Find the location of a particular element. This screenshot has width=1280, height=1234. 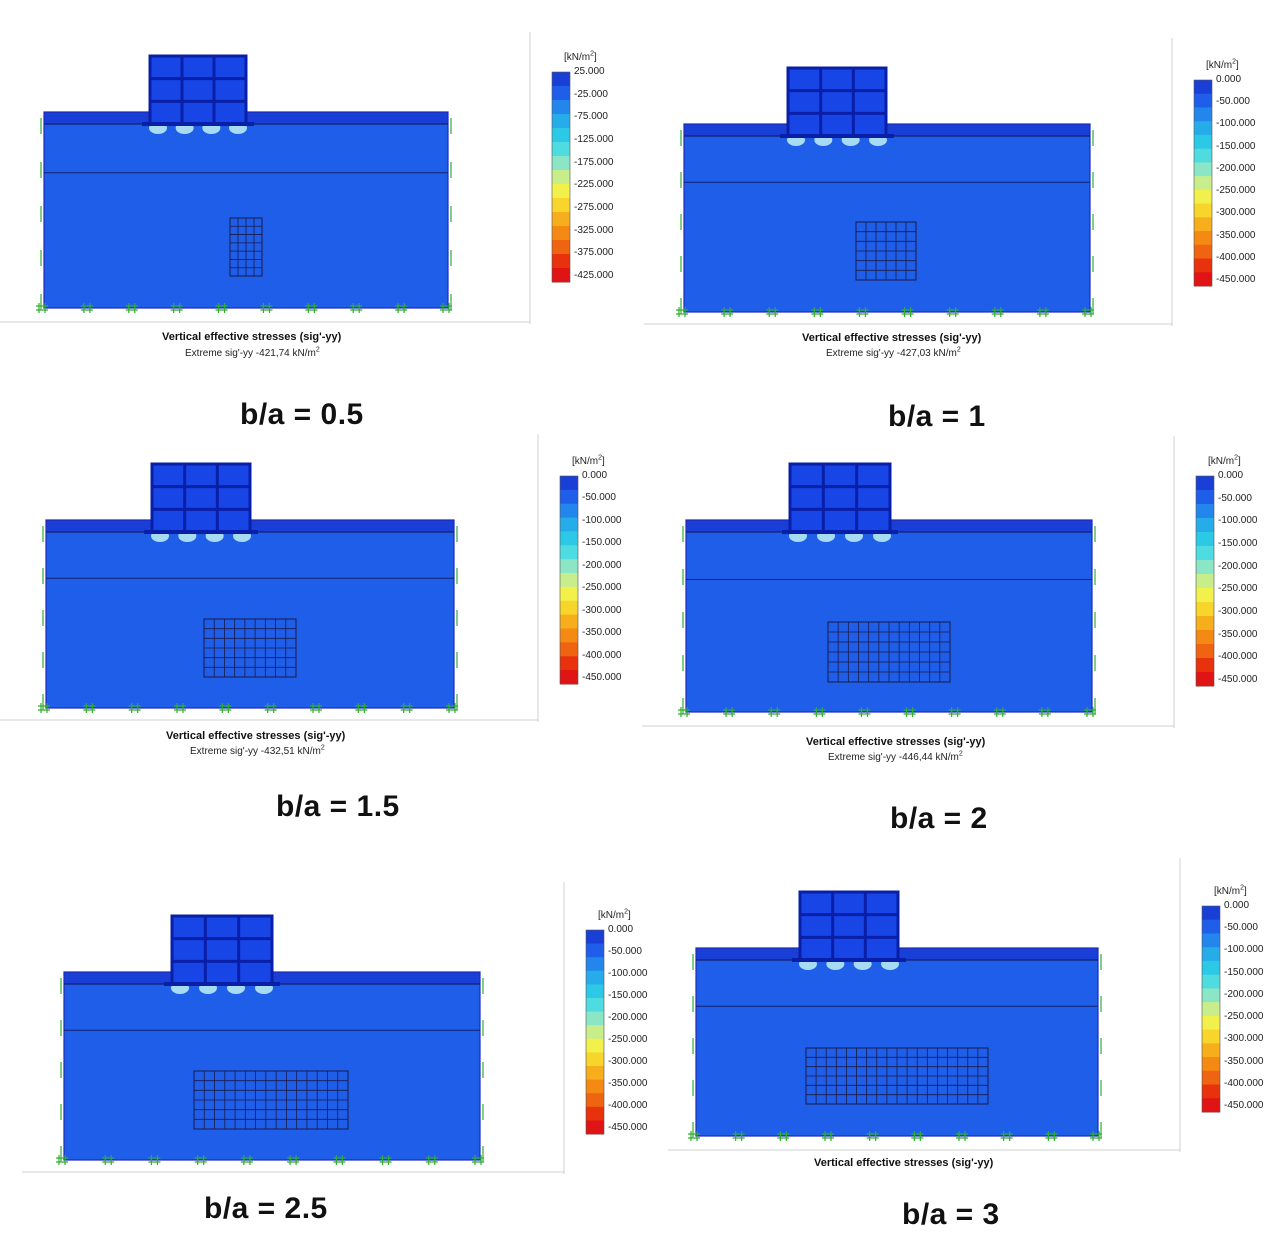

ratio-label: b/a = 3 is located at coordinates (951, 1214).